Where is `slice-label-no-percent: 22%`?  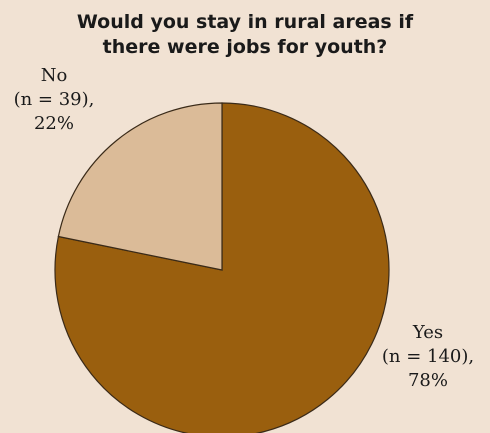
slice-label-no-percent: 22% is located at coordinates (53, 123).